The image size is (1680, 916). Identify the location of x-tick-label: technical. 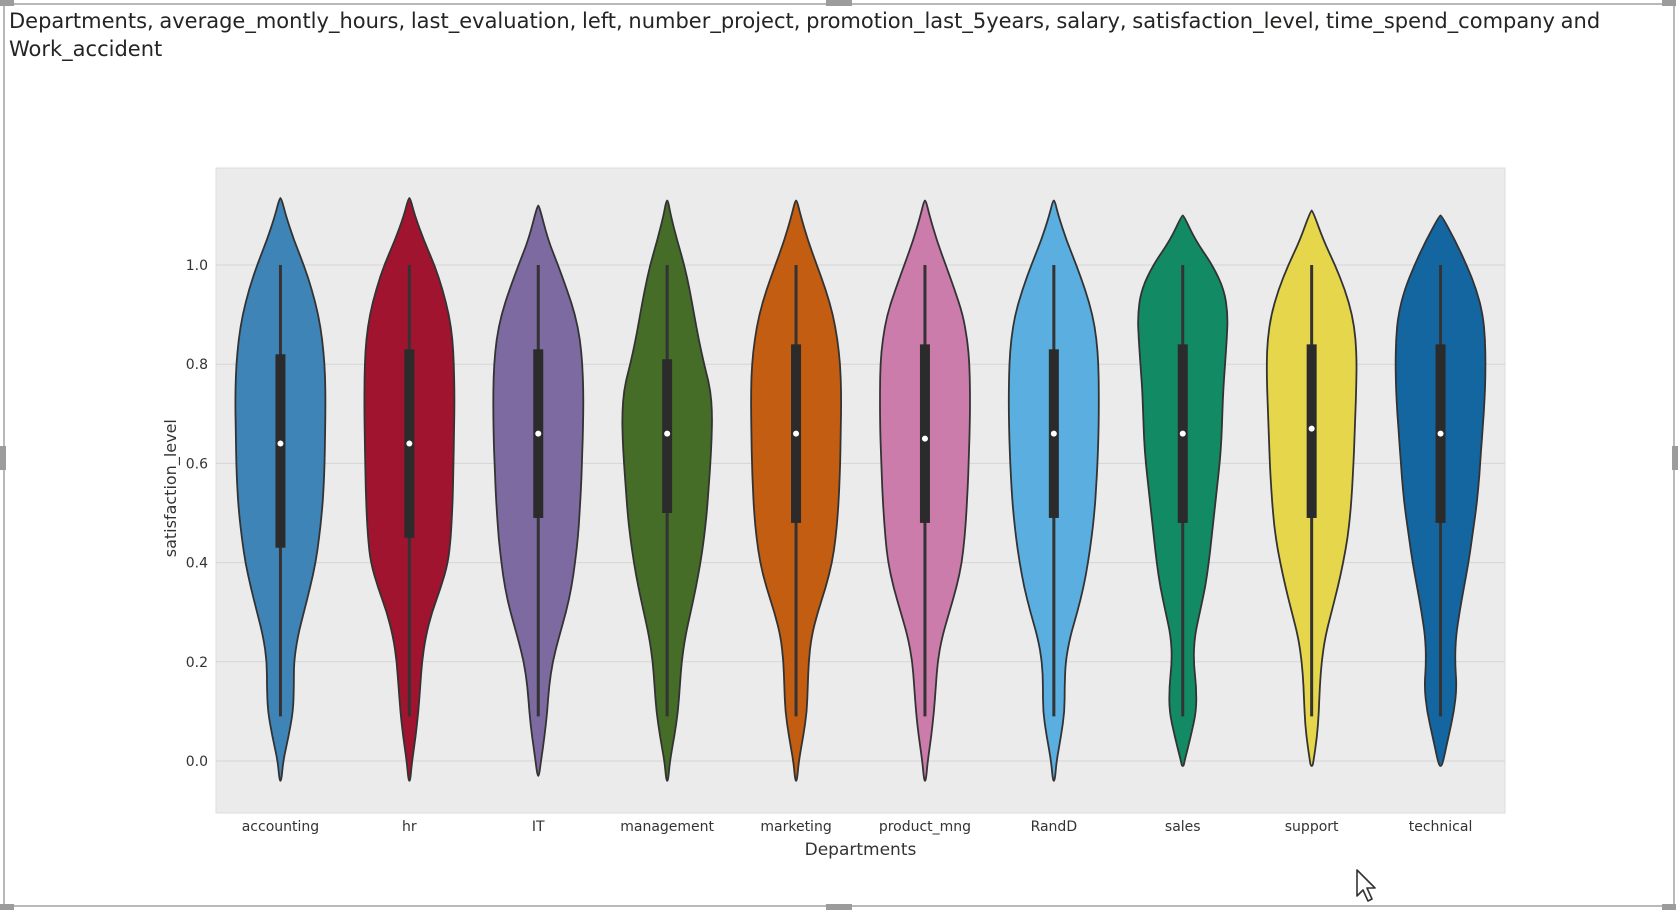
(1441, 827).